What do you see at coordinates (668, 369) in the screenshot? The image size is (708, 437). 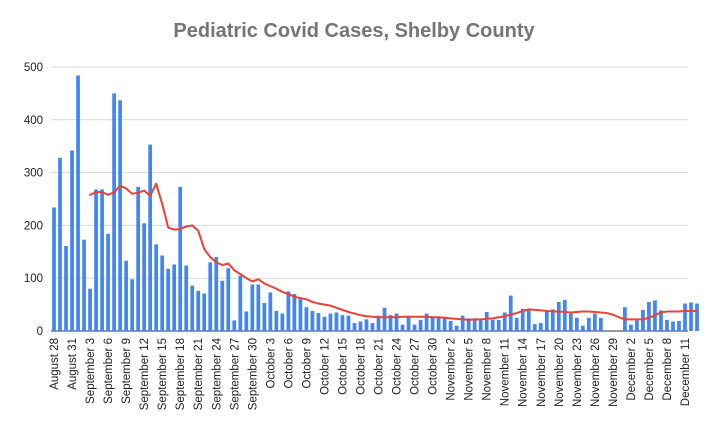 I see `x-tick-label: December 8` at bounding box center [668, 369].